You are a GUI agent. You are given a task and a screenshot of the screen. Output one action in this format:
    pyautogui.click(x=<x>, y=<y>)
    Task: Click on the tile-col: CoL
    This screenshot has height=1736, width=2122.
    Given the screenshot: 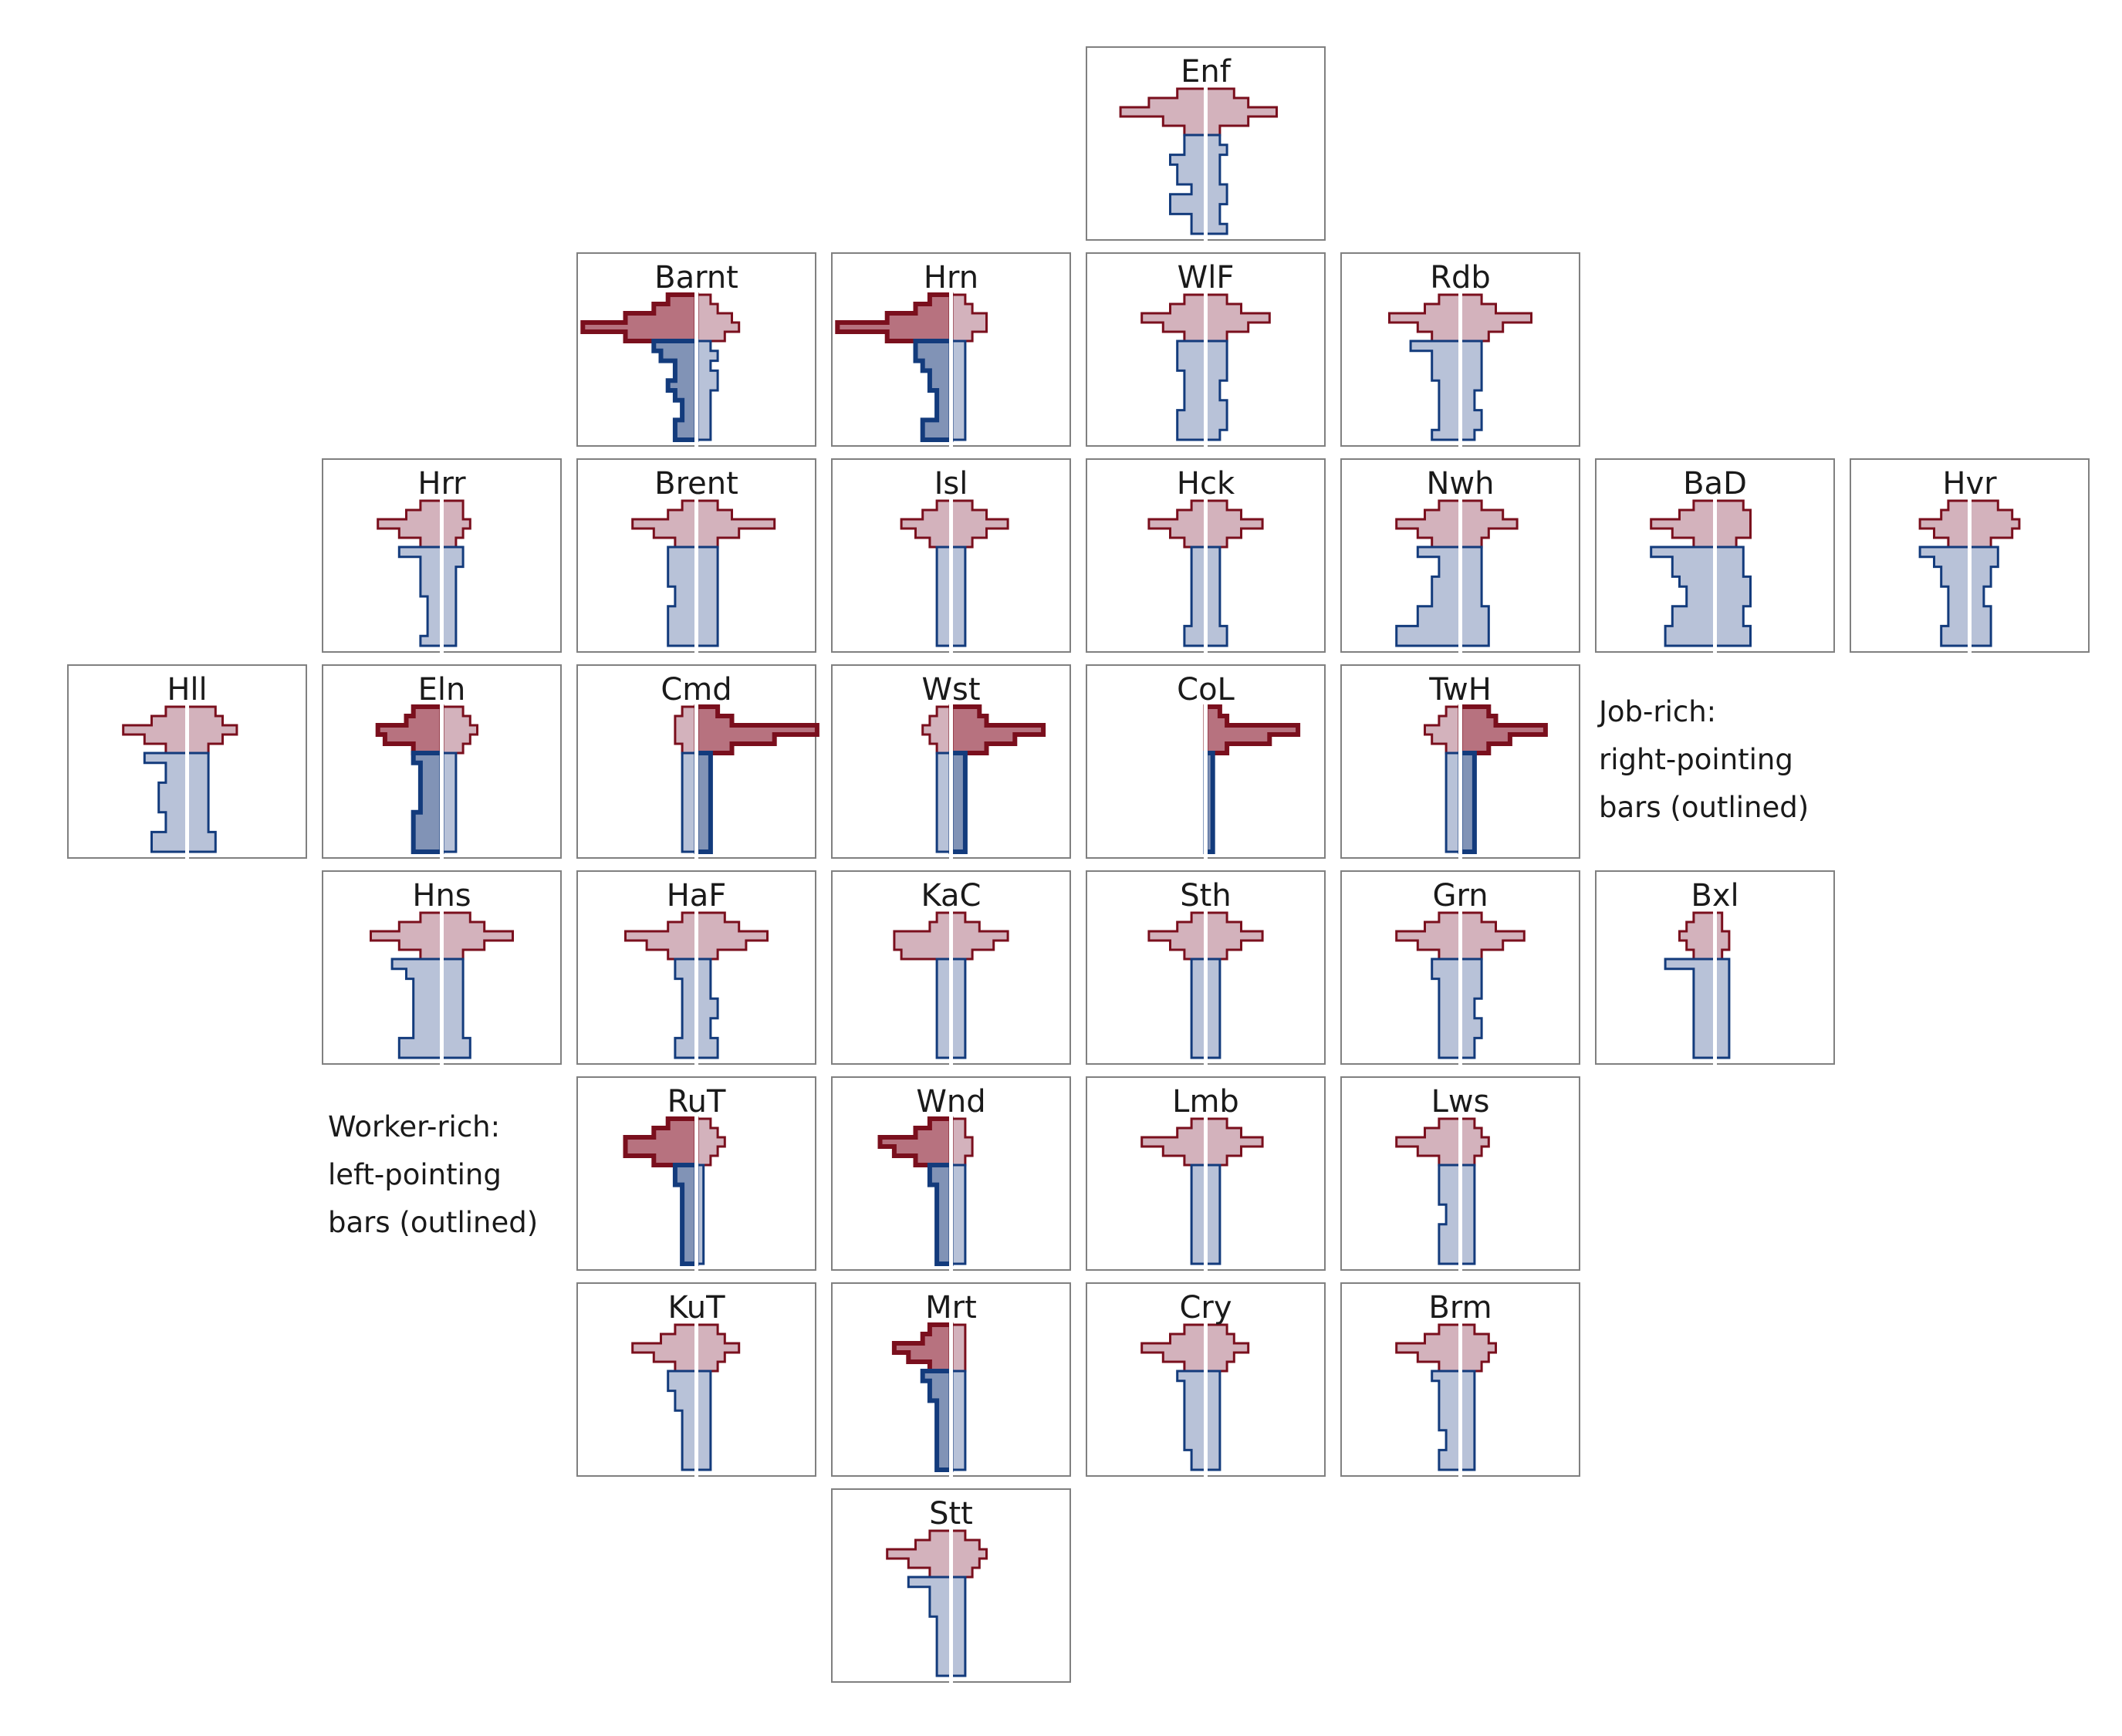 What is the action you would take?
    pyautogui.click(x=1206, y=763)
    